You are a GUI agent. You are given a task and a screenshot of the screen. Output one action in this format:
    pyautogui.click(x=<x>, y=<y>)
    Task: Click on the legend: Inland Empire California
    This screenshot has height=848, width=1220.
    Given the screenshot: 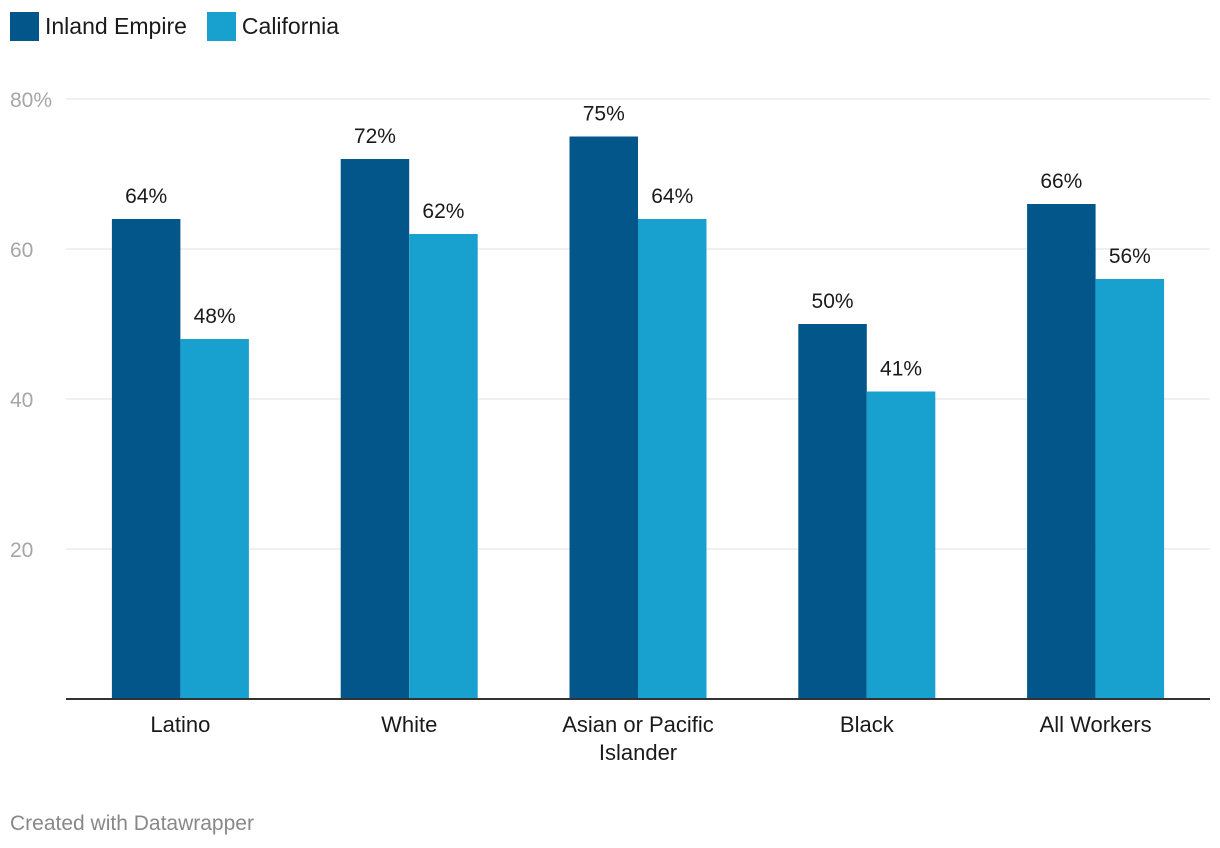 What is the action you would take?
    pyautogui.click(x=184, y=26)
    